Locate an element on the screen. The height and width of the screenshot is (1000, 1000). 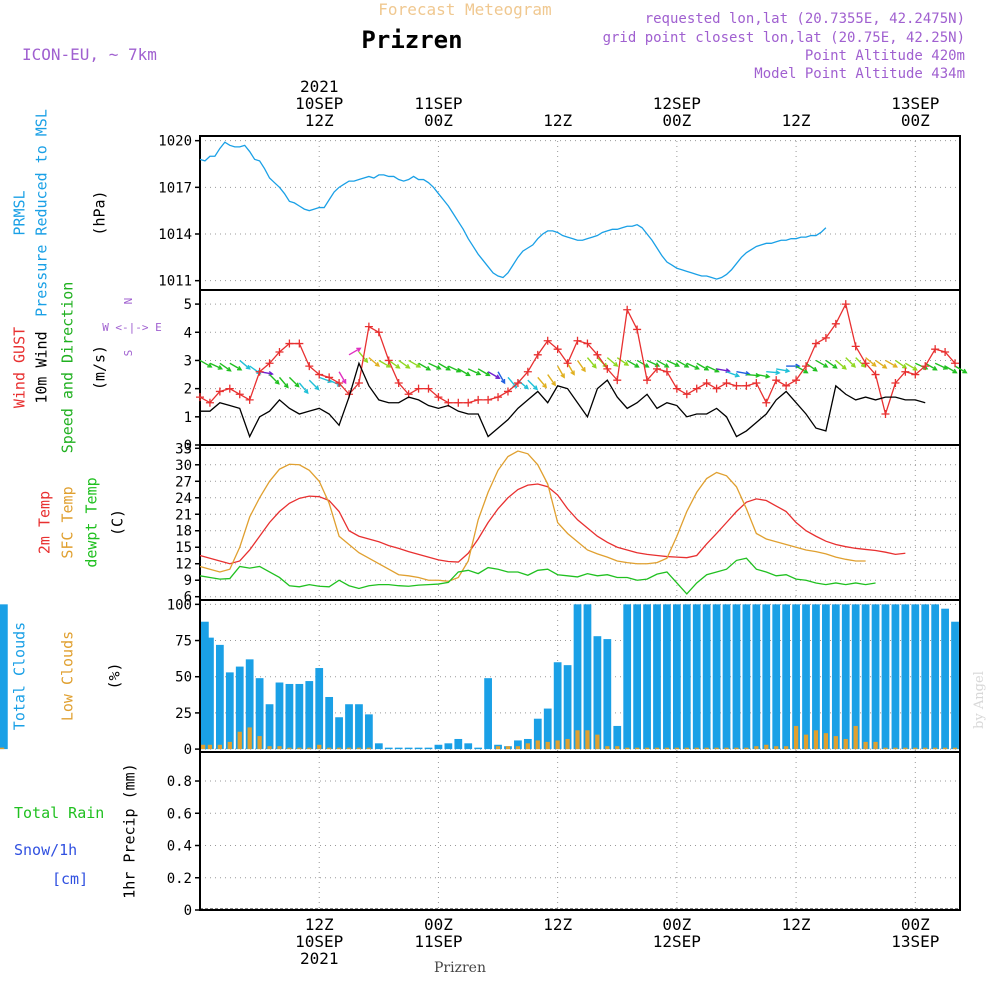
bottom-time-label: 00Z is located at coordinates (438, 924).